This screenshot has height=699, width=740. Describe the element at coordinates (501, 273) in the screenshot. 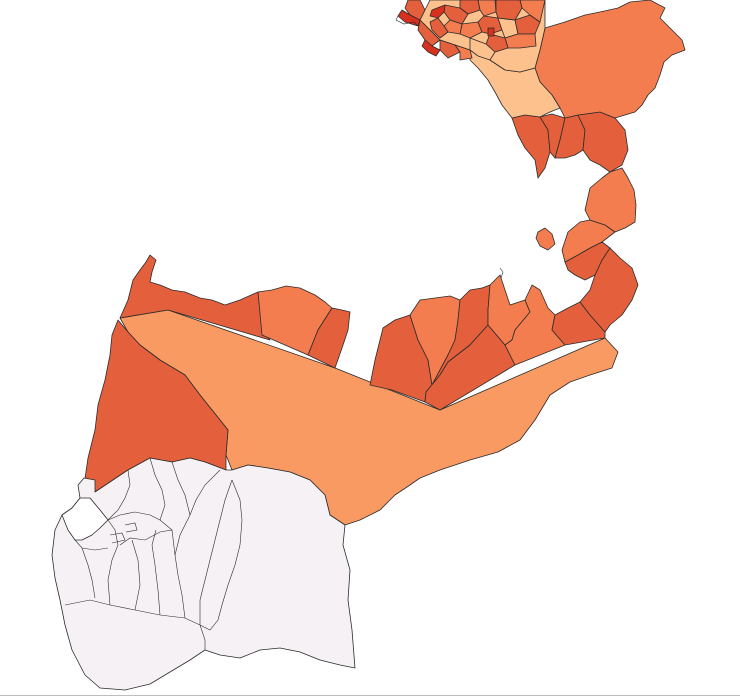

I see `pier-line` at that location.